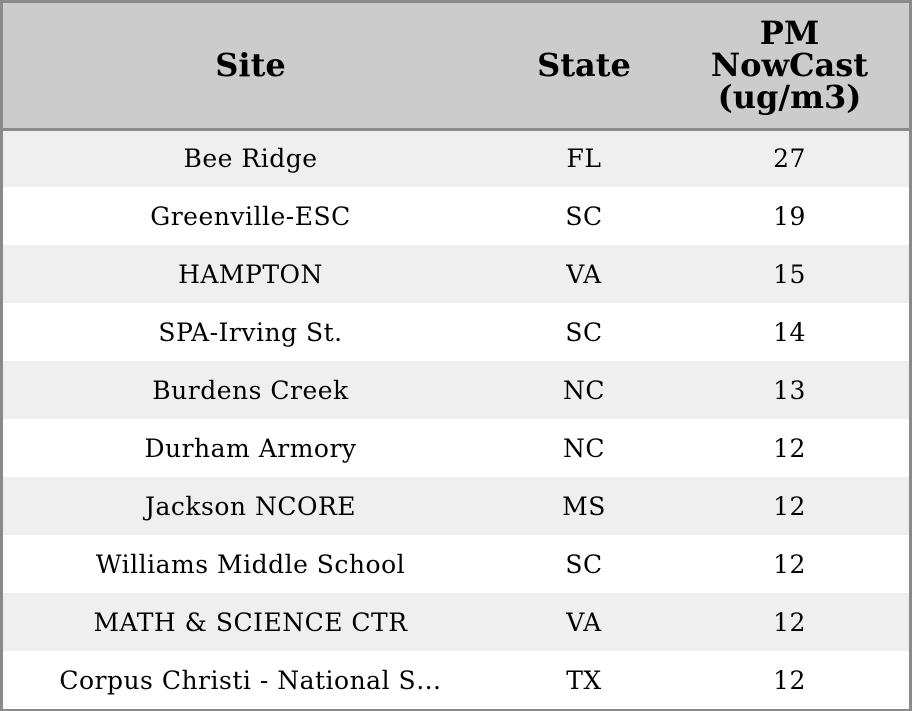 The height and width of the screenshot is (711, 912). I want to click on pm-cell: 19, so click(789, 216).